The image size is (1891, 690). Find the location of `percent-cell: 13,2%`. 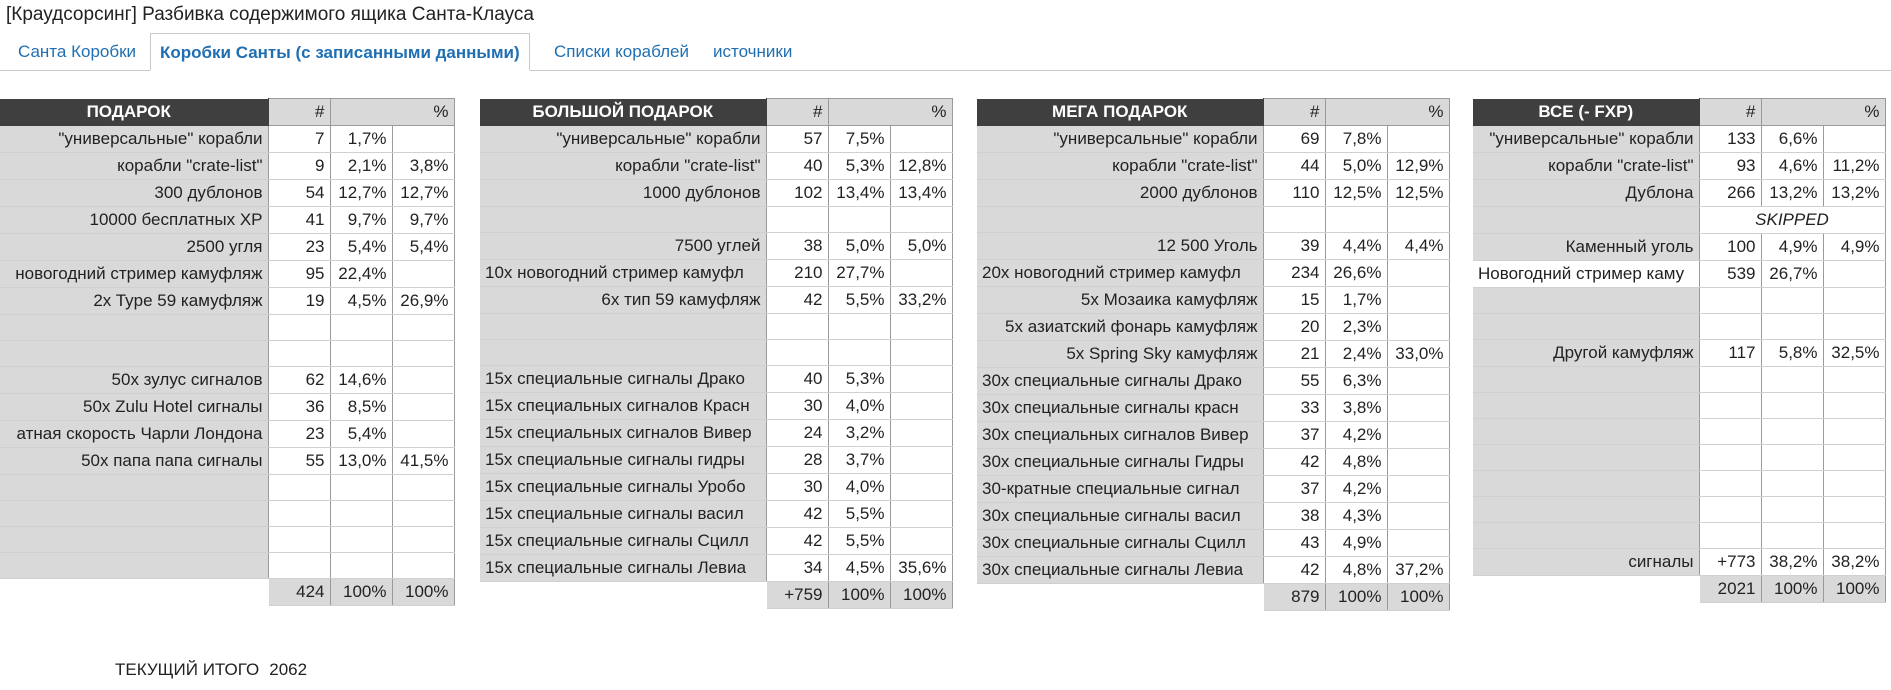

percent-cell: 13,2% is located at coordinates (1792, 193).